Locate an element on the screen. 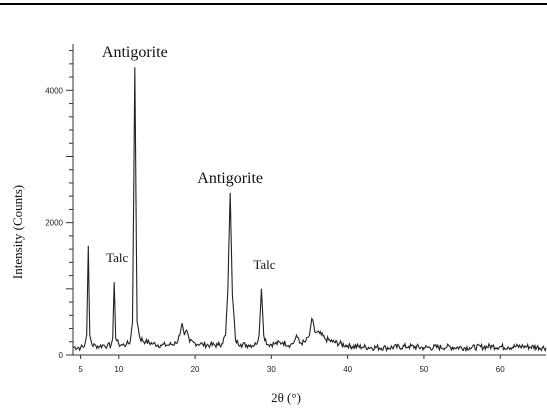  x-tick-label: 60 is located at coordinates (500, 369).